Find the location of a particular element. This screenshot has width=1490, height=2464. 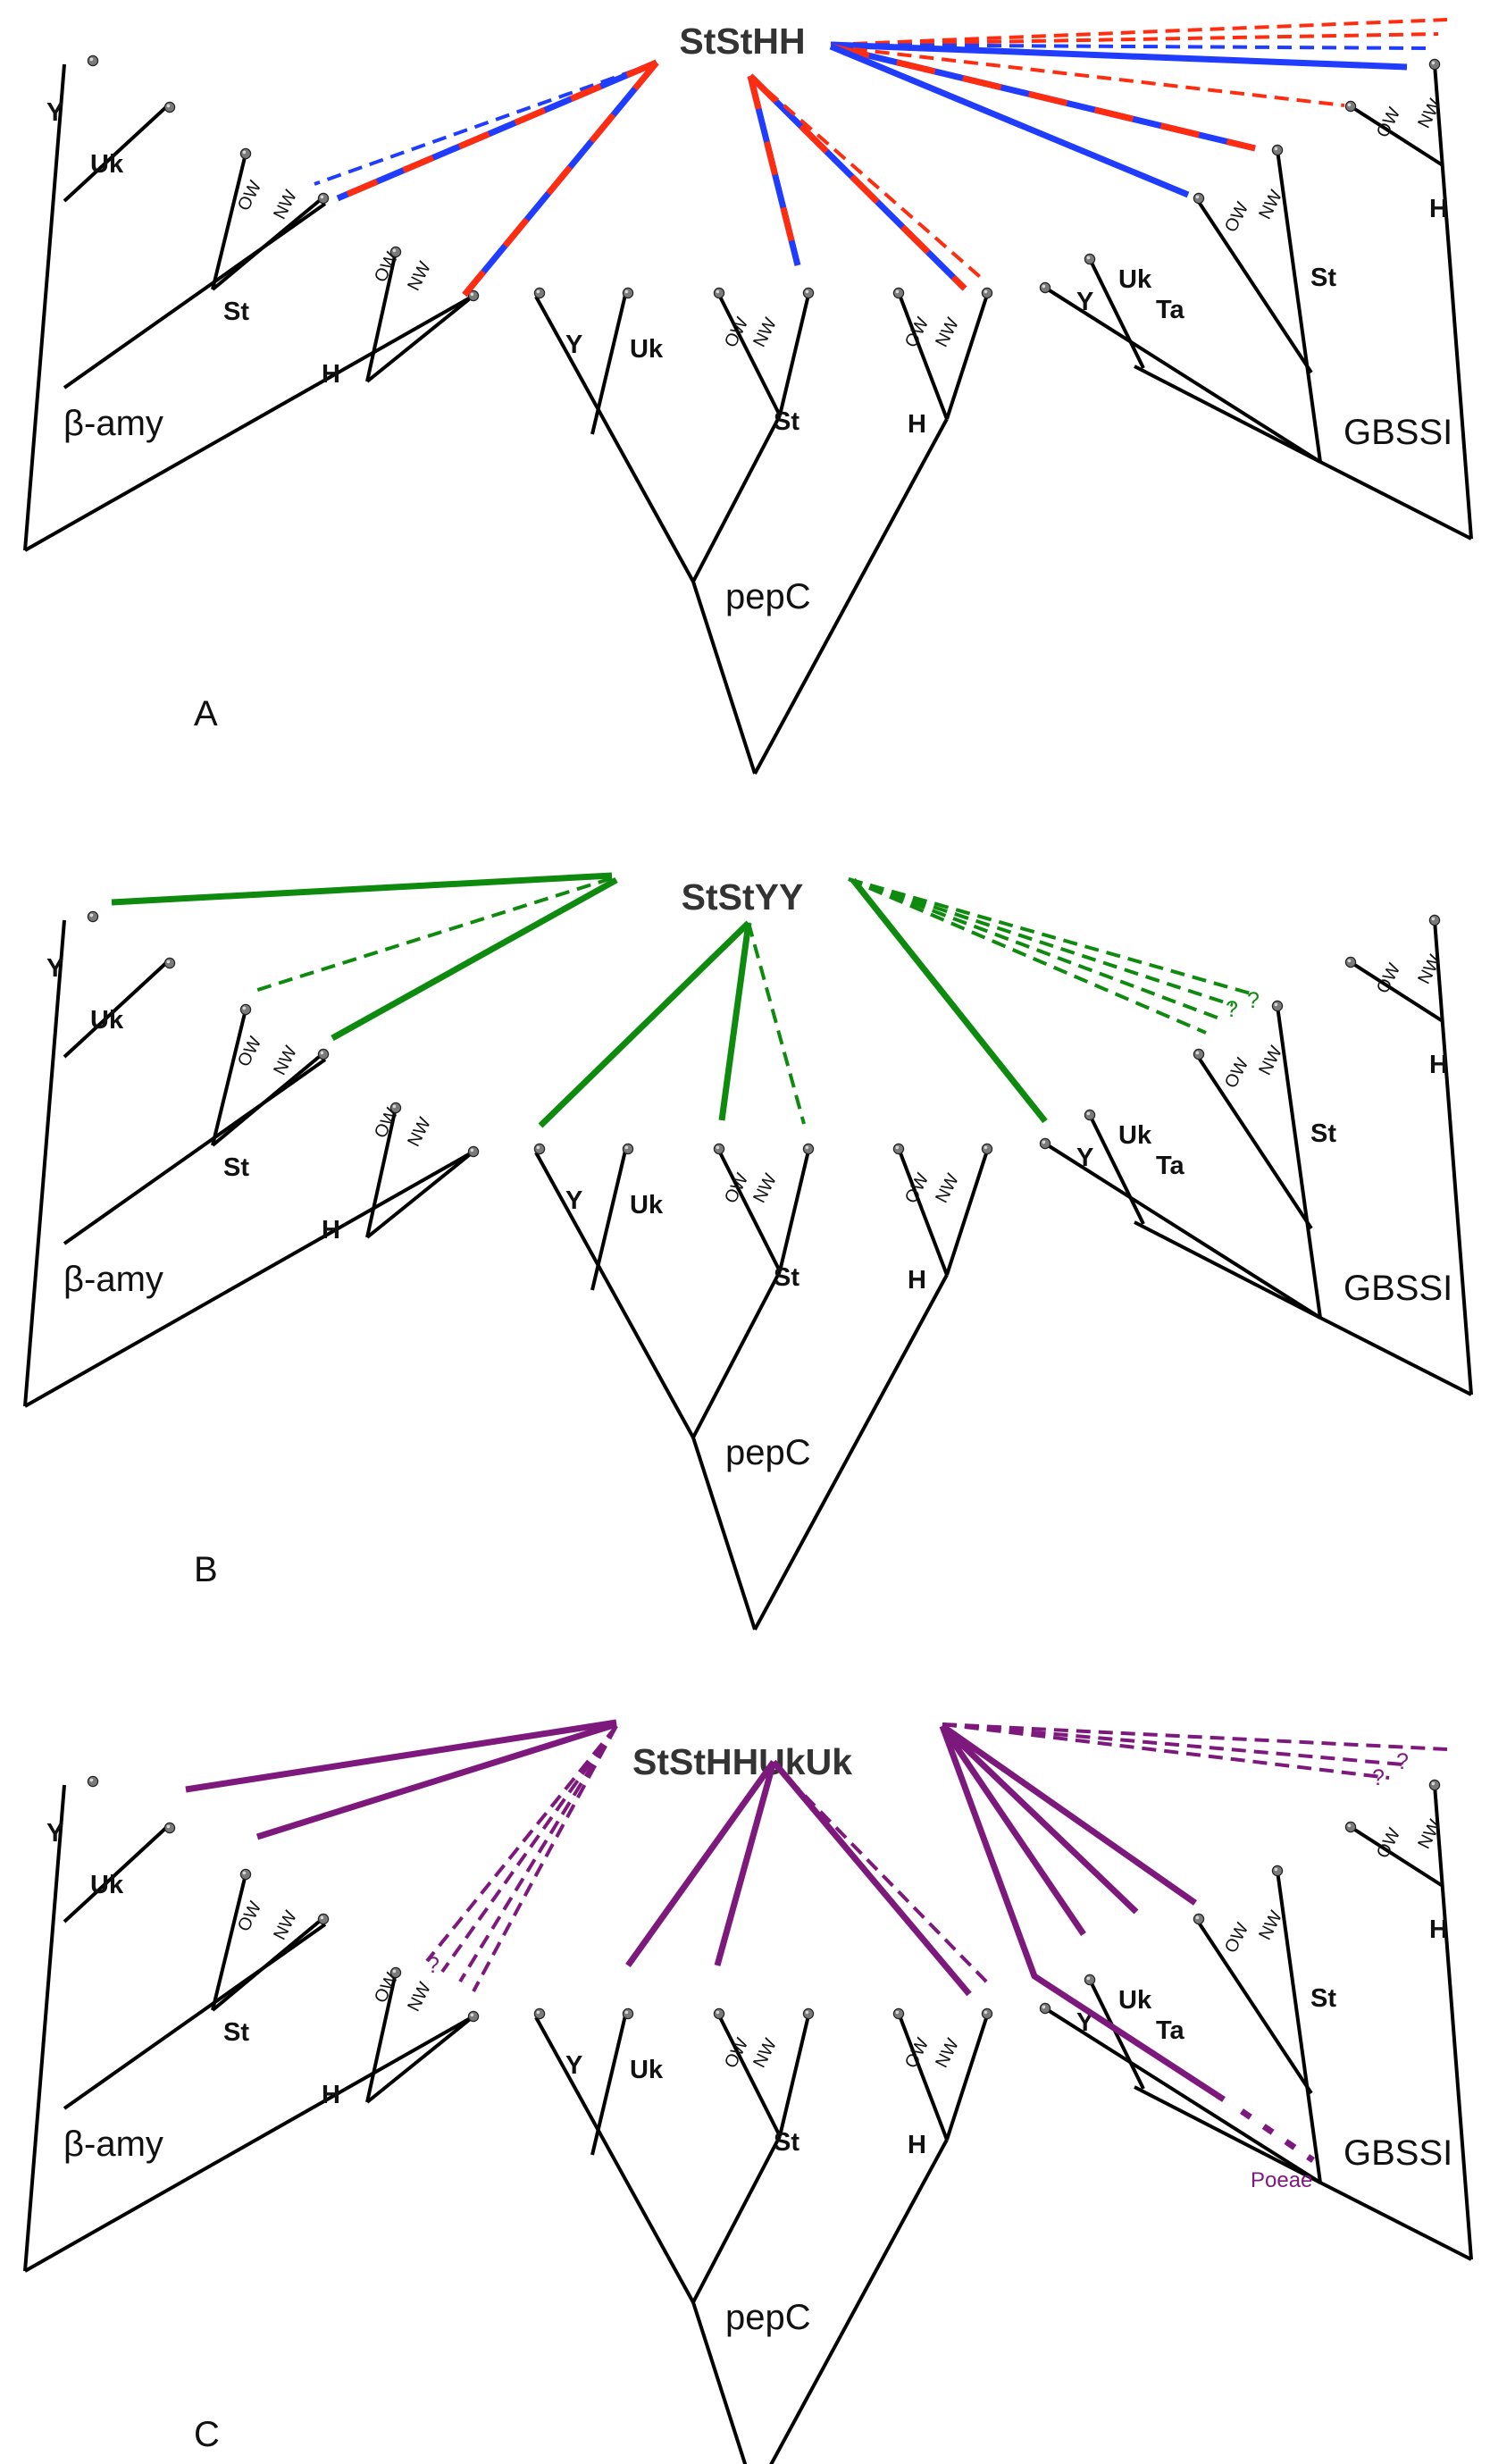

tree-name-beta-amy: β-amy is located at coordinates (113, 1279).